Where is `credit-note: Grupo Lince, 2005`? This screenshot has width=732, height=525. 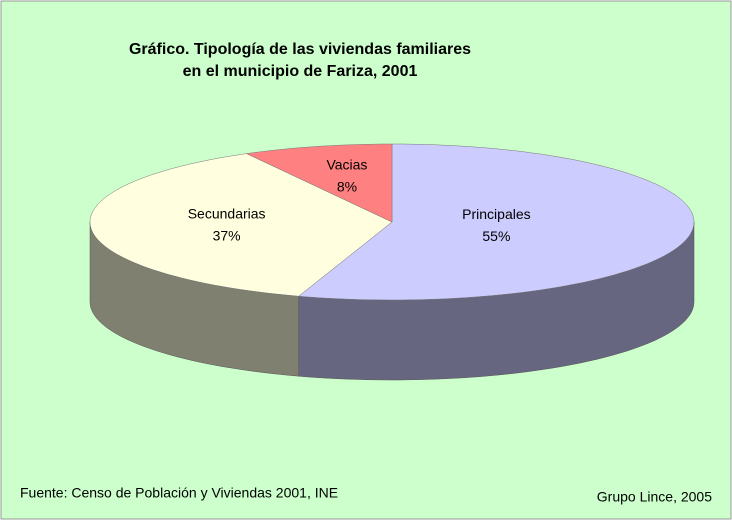
credit-note: Grupo Lince, 2005 is located at coordinates (654, 497).